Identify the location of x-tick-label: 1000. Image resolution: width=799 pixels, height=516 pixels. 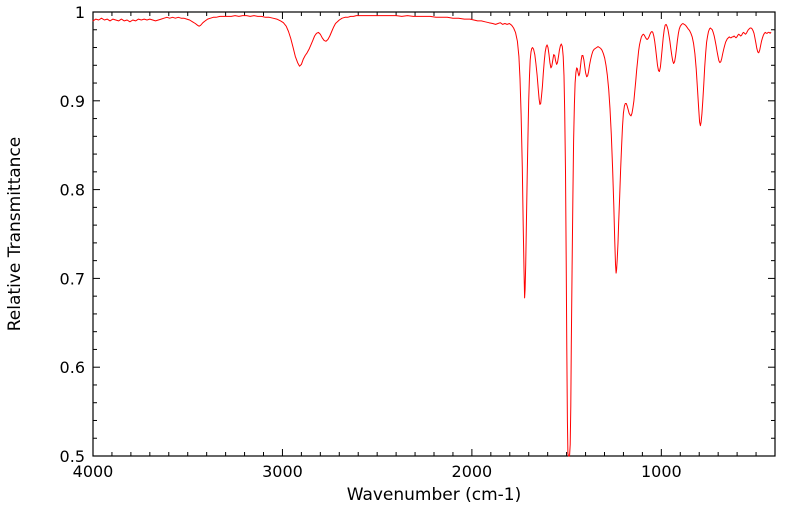
(661, 471).